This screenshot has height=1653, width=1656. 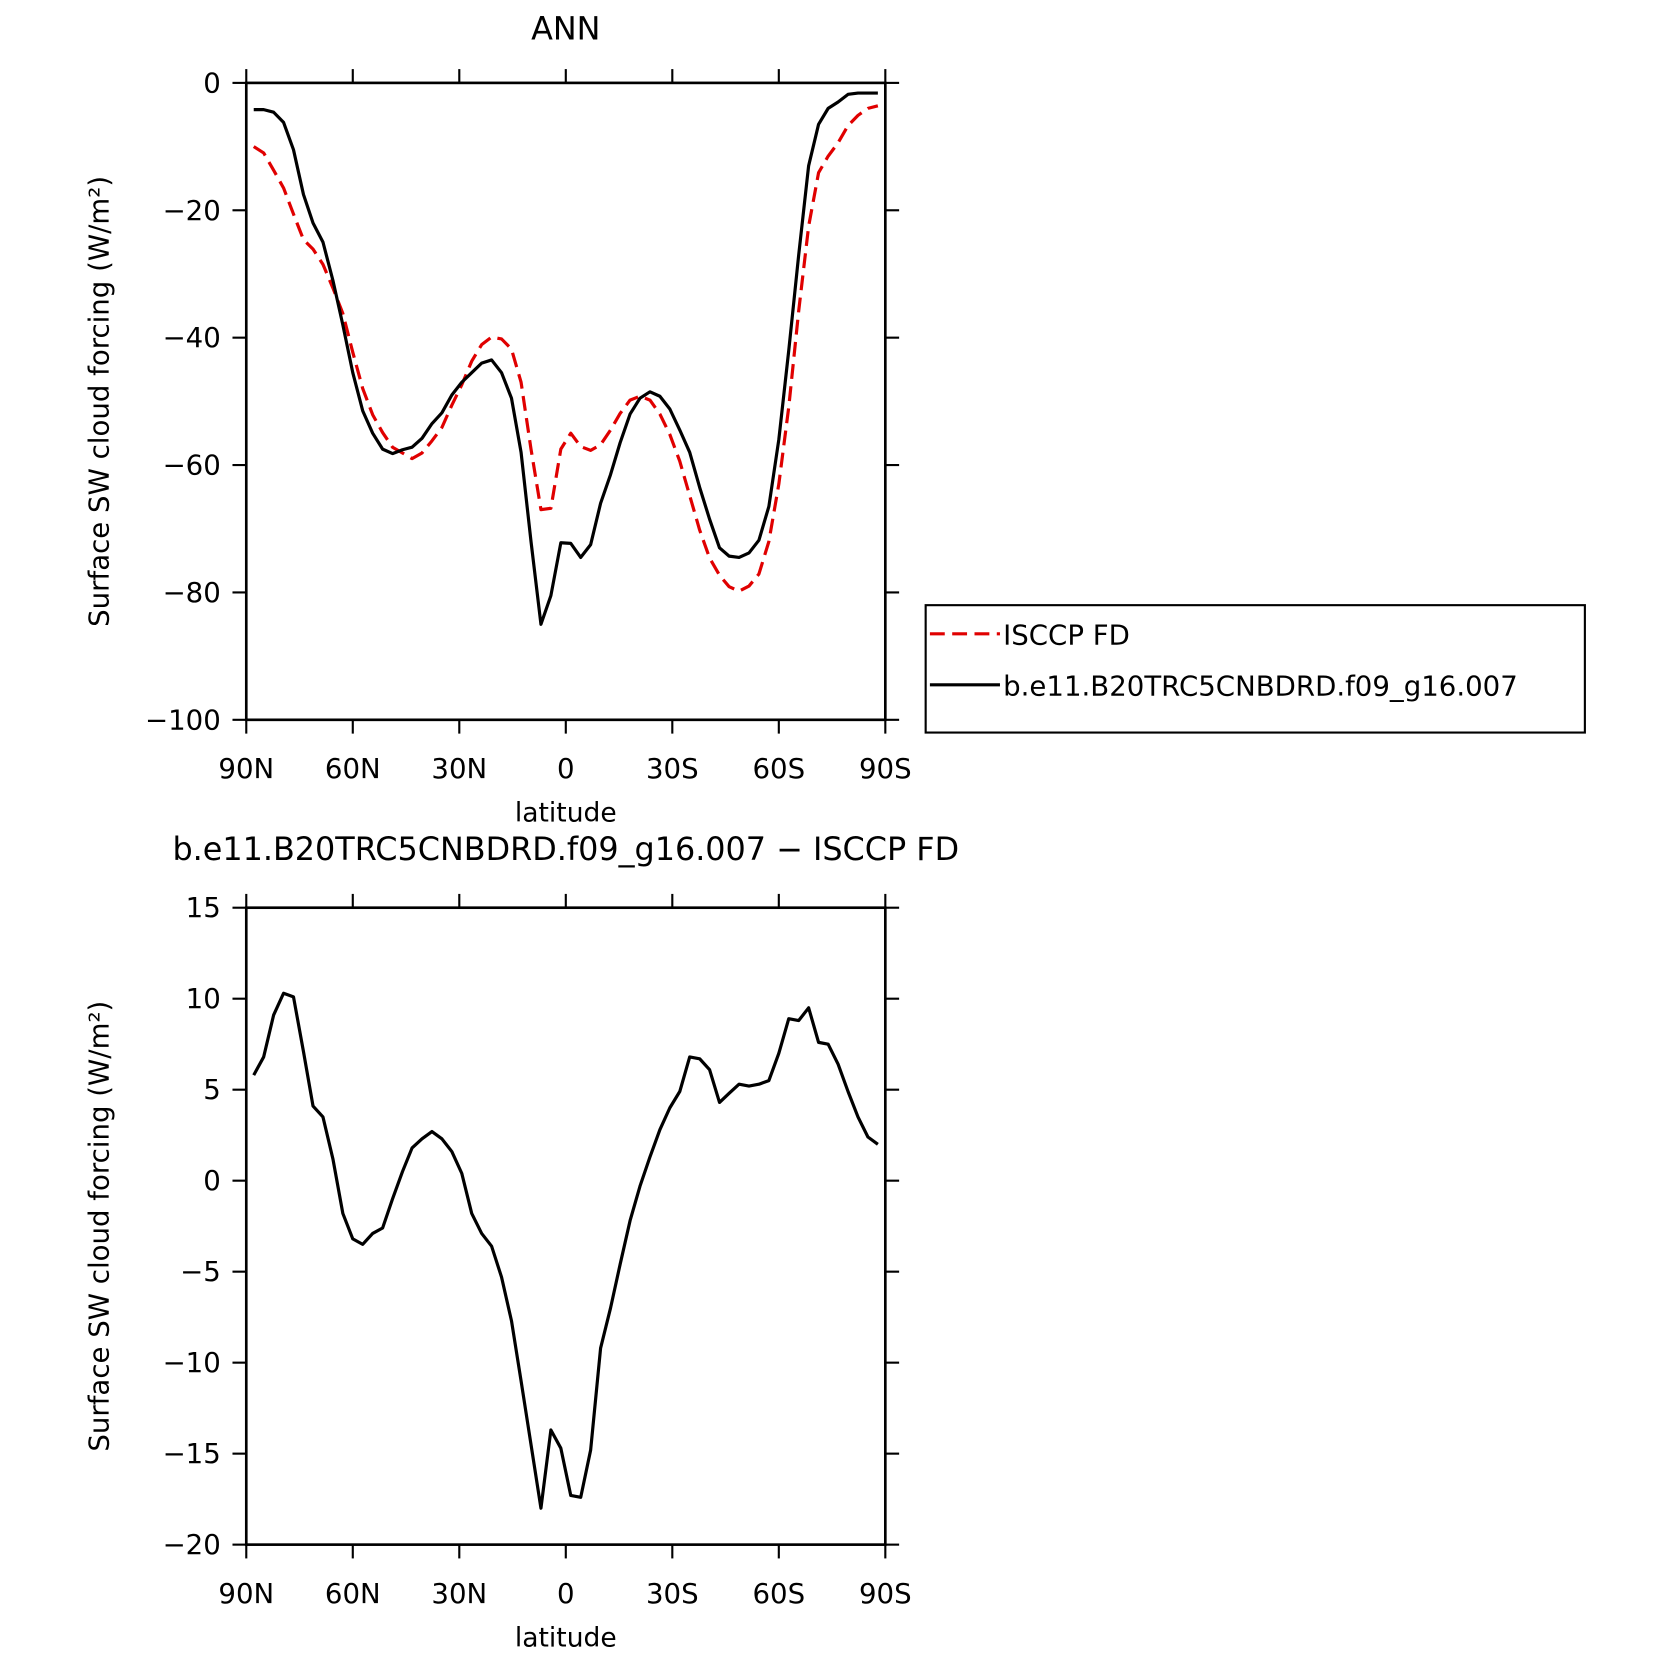 I want to click on y-tick-label: −100, so click(x=183, y=719).